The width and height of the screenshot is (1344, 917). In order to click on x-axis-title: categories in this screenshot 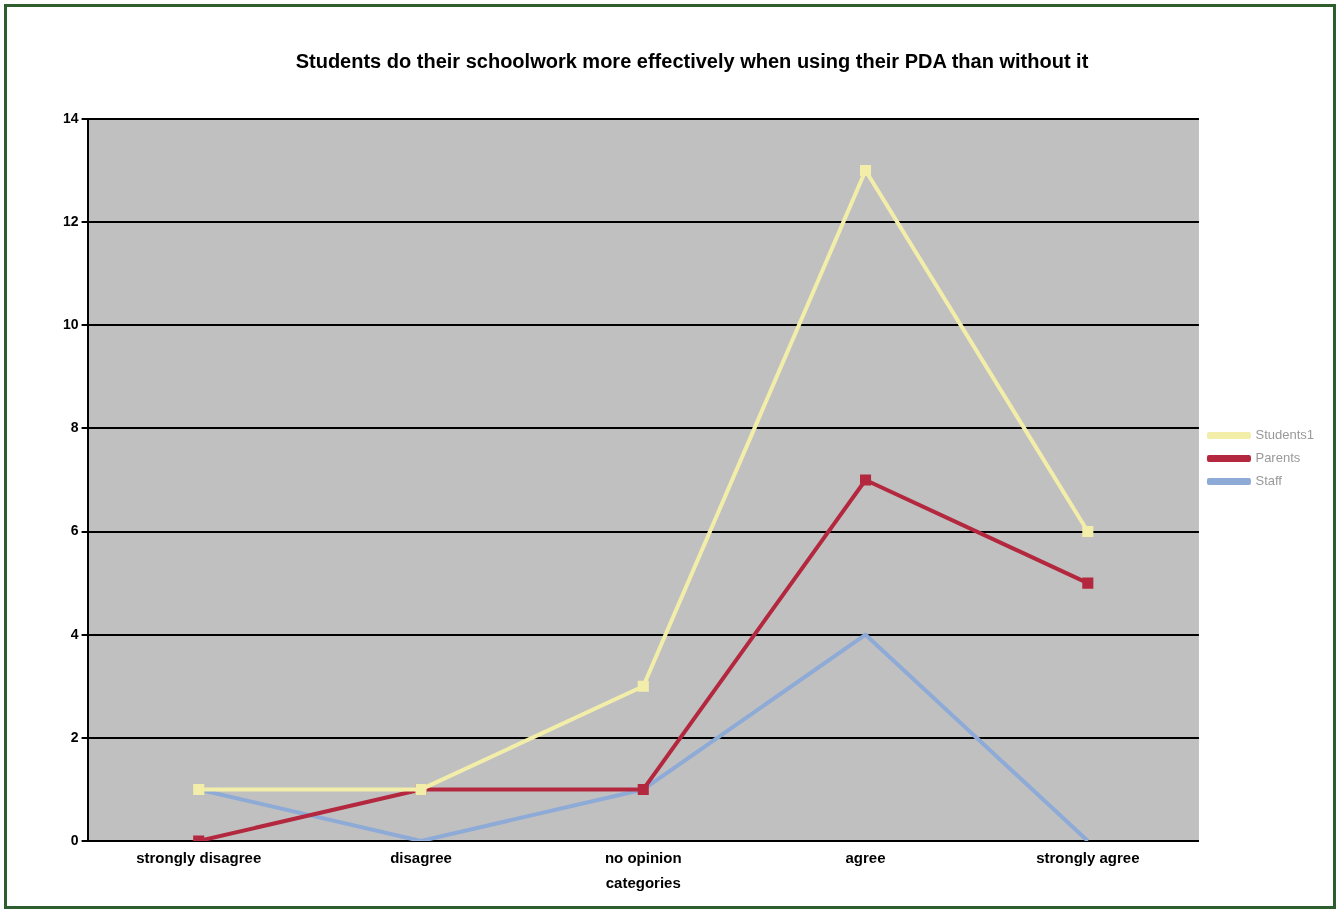, I will do `click(643, 883)`.